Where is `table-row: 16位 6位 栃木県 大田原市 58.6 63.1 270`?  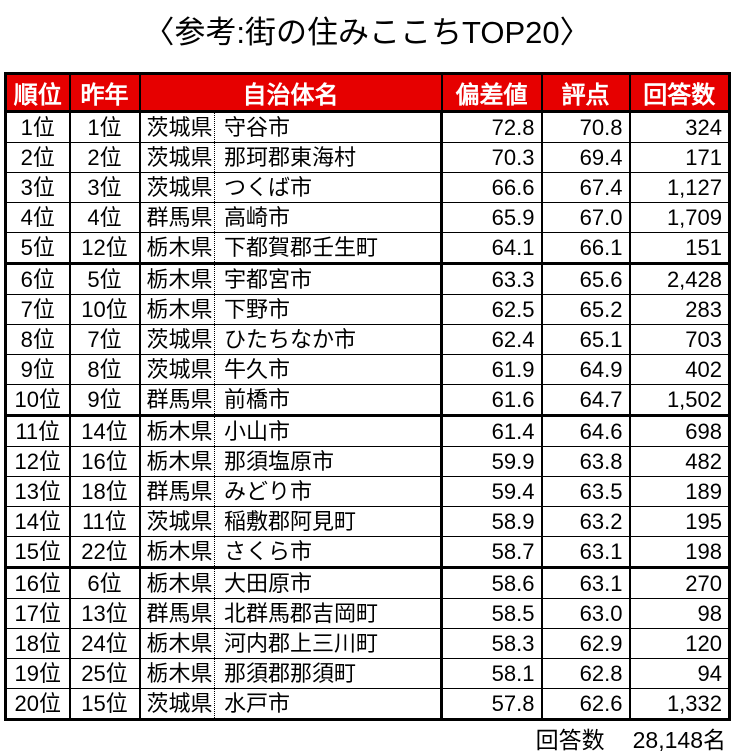 table-row: 16位 6位 栃木県 大田原市 58.6 63.1 270 is located at coordinates (367, 583).